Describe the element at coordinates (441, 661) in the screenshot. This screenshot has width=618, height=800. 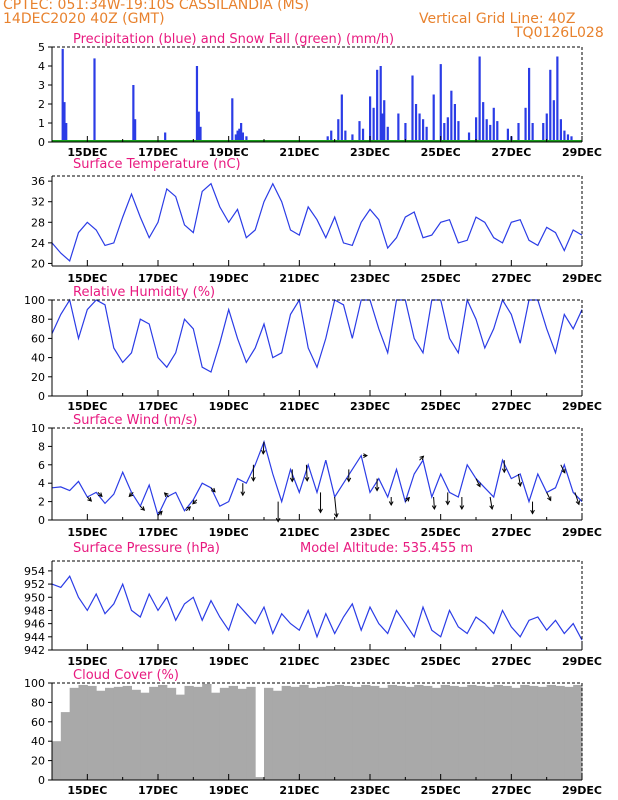
I see `x-tick-label: 25DEC` at that location.